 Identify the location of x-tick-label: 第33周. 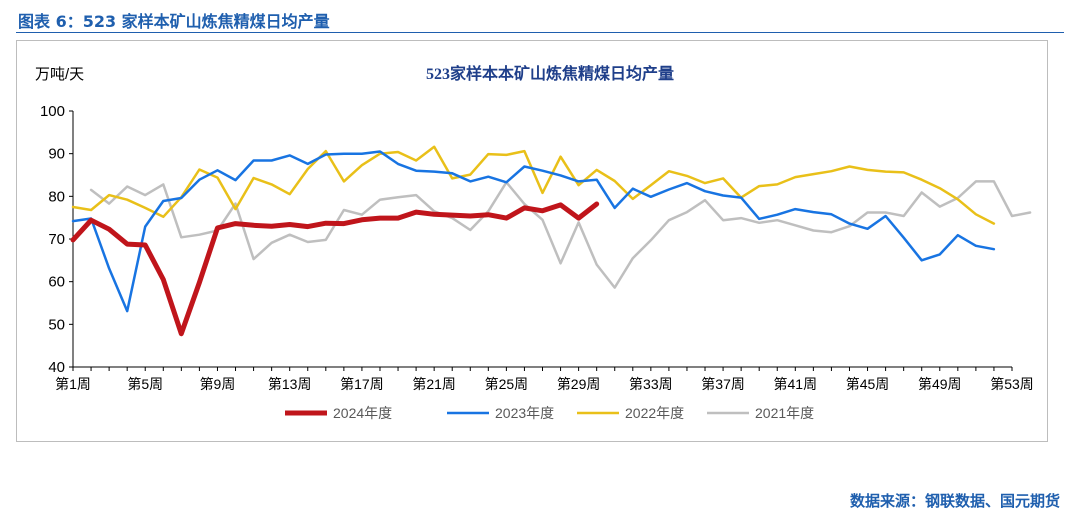
(651, 384).